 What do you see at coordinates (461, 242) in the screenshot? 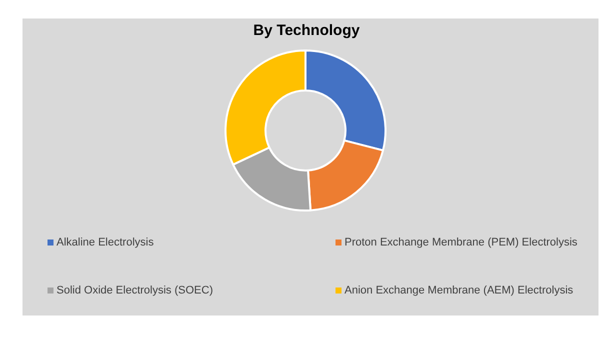
I see `legend-label: Proton Exchange Membrane (PEM) Electrolysis` at bounding box center [461, 242].